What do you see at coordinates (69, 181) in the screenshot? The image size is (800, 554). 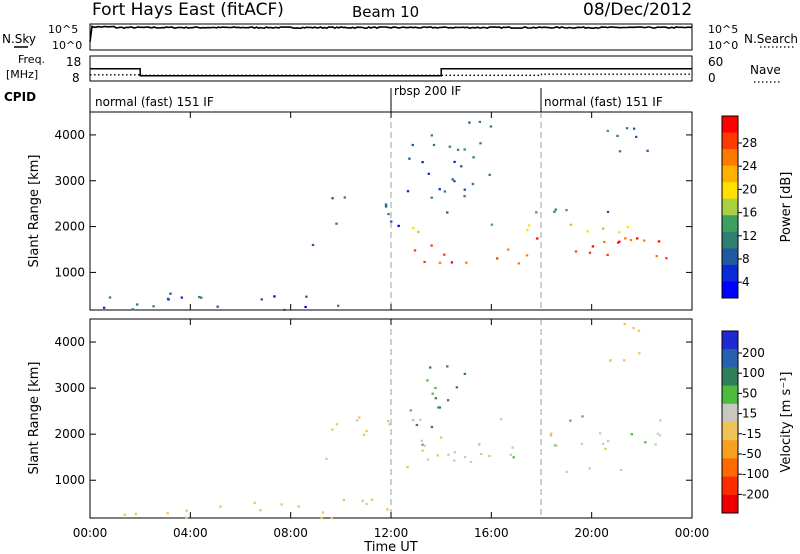 I see `y-tick-label: 3000` at bounding box center [69, 181].